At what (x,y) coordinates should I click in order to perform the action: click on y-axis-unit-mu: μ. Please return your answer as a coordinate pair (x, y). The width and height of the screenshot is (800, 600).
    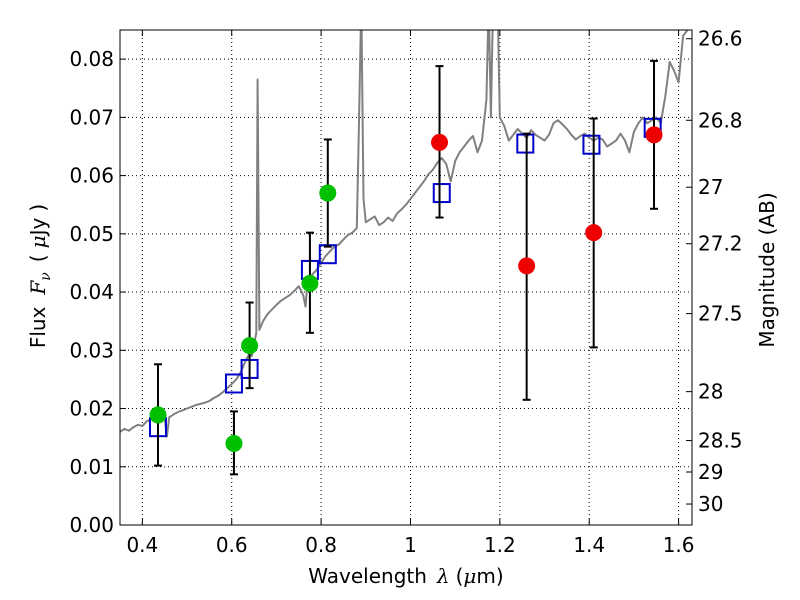
    Looking at the image, I should click on (38, 241).